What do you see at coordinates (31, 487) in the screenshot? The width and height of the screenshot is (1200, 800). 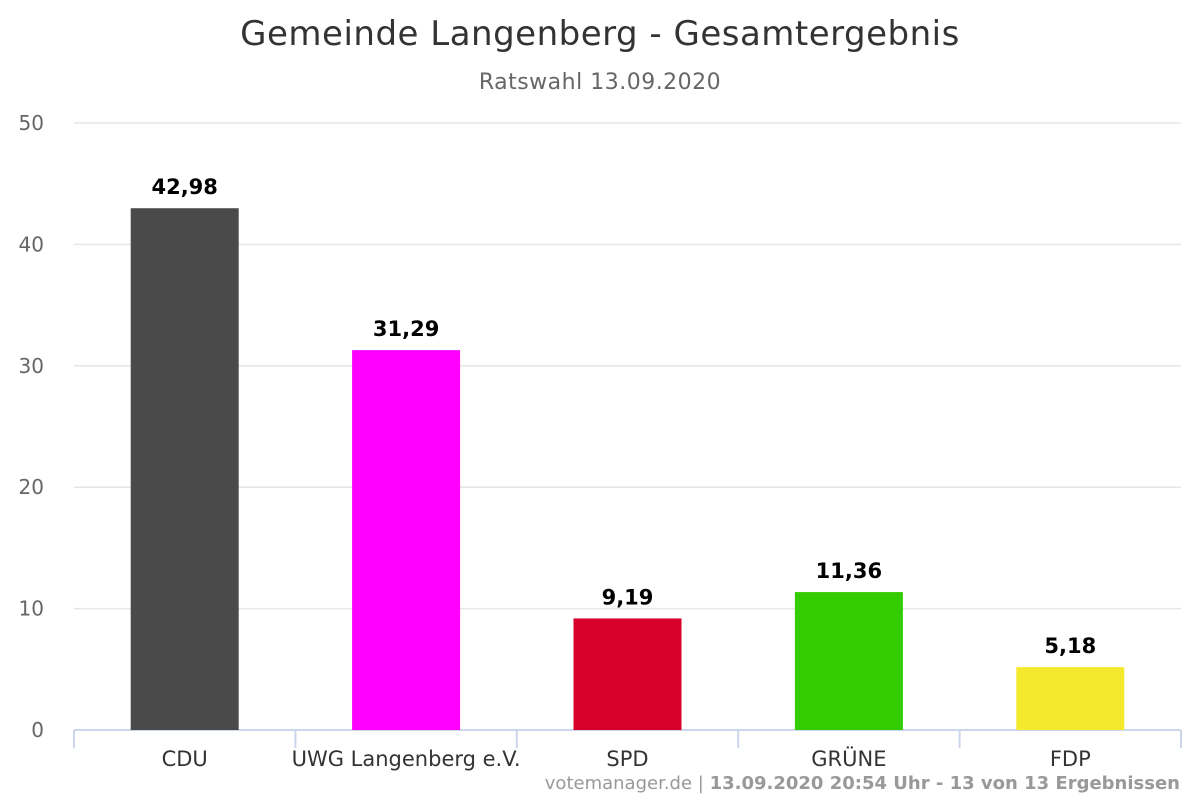 I see `y-tick-label: 20` at bounding box center [31, 487].